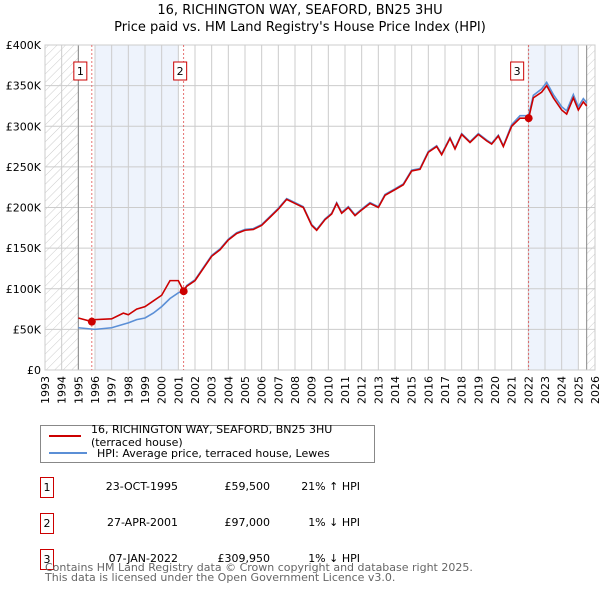 The image size is (600, 590). I want to click on y-tick-label: £250K, so click(24, 167).